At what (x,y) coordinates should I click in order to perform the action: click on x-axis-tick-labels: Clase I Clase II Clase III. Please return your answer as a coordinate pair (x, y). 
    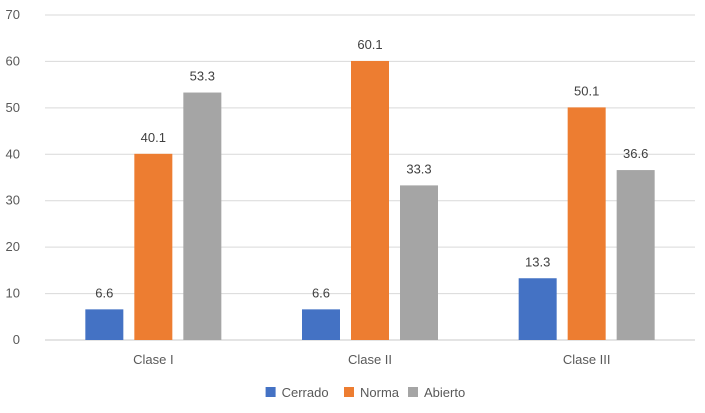
    Looking at the image, I should click on (371, 359).